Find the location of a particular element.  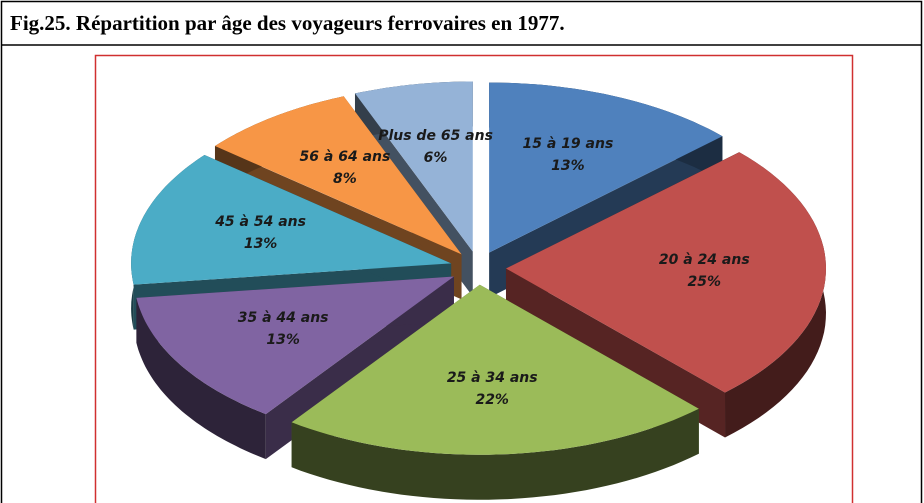

slice-label: Plus de 65 ans is located at coordinates (435, 136).